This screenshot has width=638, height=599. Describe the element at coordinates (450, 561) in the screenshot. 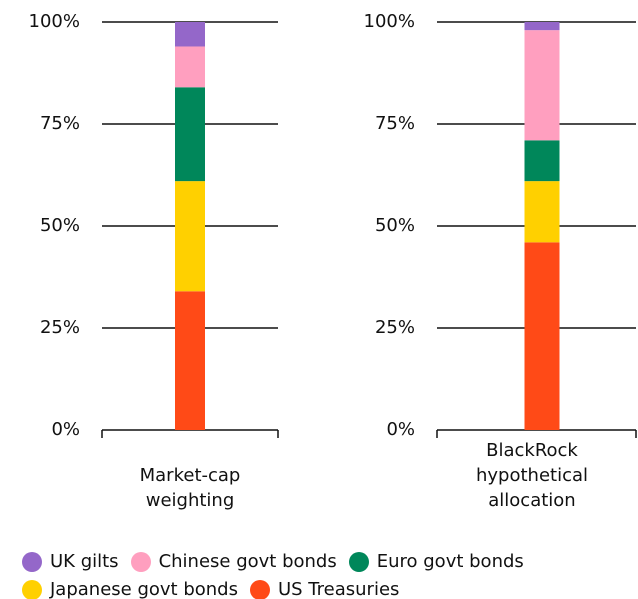

I see `legend-label: Euro govt bonds` at that location.